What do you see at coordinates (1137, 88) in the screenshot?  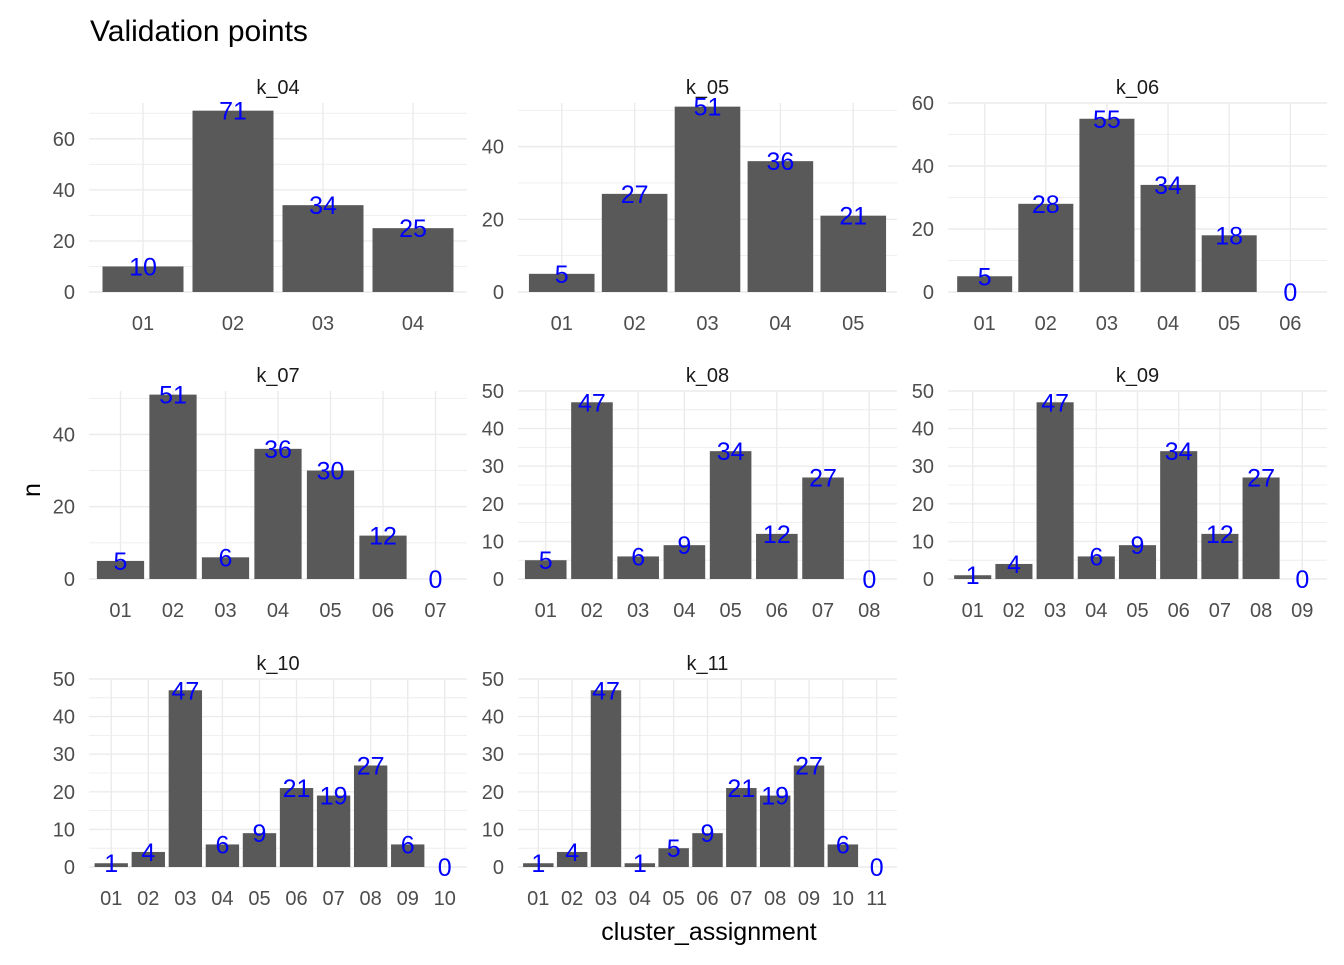 I see `panel-label: k_06` at bounding box center [1137, 88].